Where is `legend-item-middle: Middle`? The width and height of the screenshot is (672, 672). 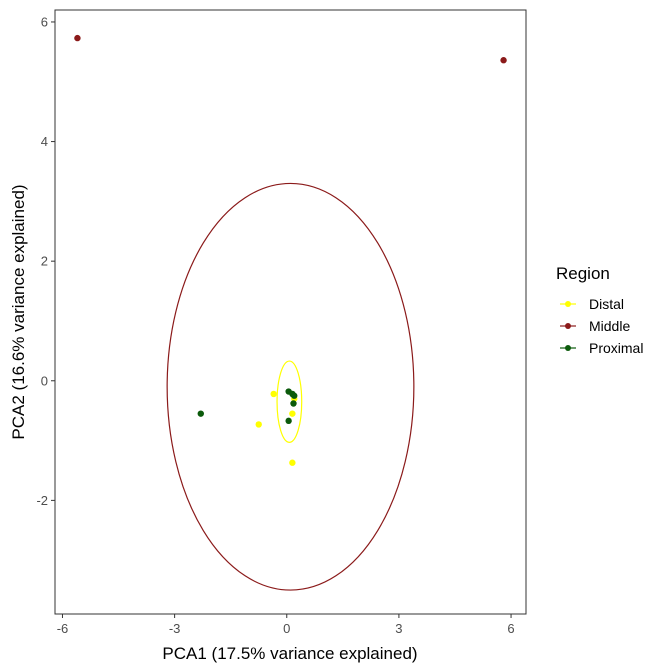
legend-item-middle: Middle is located at coordinates (595, 326).